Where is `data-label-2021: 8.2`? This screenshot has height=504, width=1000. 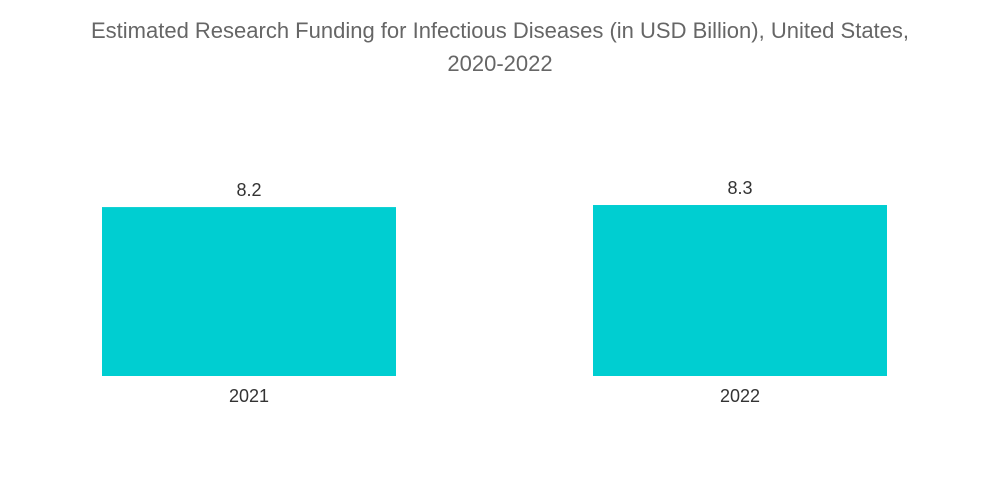 data-label-2021: 8.2 is located at coordinates (248, 190).